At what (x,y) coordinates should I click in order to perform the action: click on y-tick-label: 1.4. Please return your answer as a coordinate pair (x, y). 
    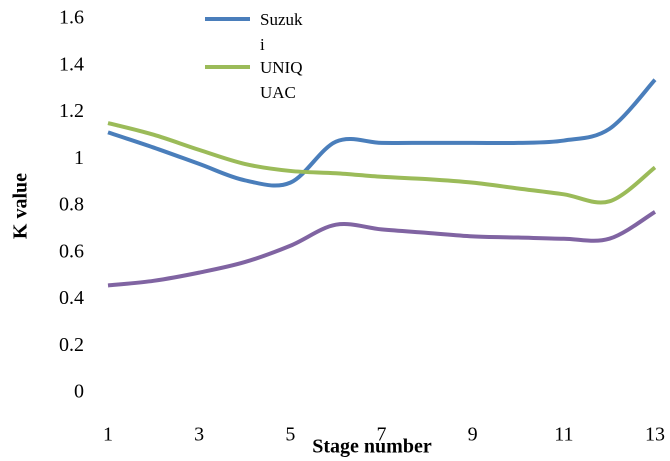
    Looking at the image, I should click on (71, 64).